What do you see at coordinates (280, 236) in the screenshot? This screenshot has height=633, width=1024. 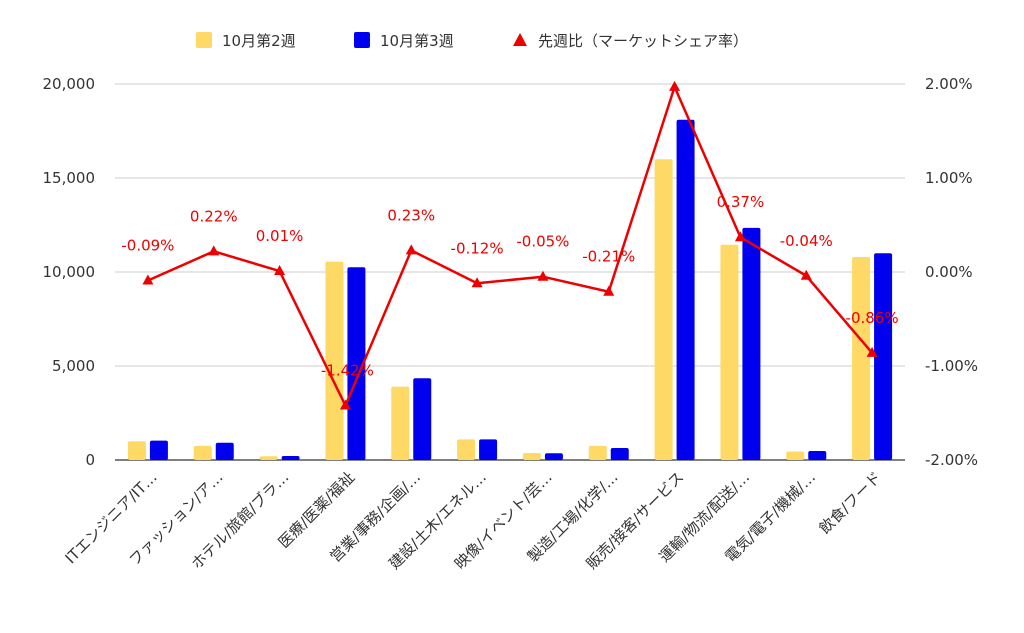 I see `share-change-data-label: 0.01%` at bounding box center [280, 236].